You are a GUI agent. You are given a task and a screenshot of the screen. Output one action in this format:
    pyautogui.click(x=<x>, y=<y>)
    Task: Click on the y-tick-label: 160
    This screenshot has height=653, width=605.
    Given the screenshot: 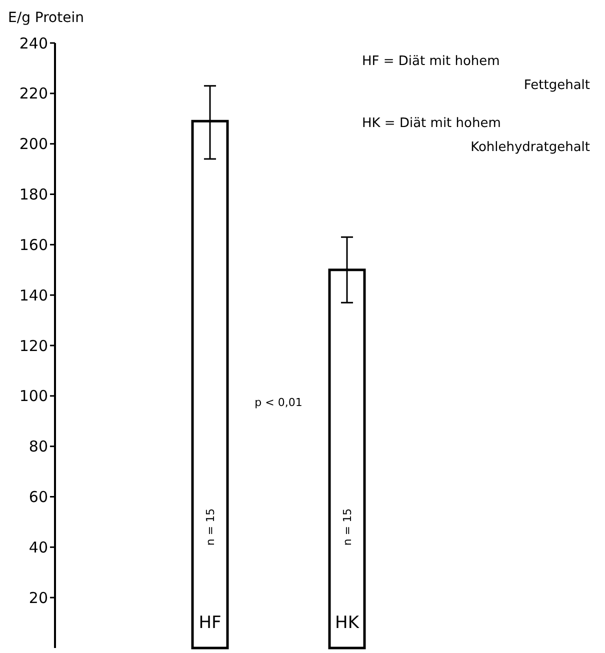 What is the action you would take?
    pyautogui.click(x=33, y=245)
    